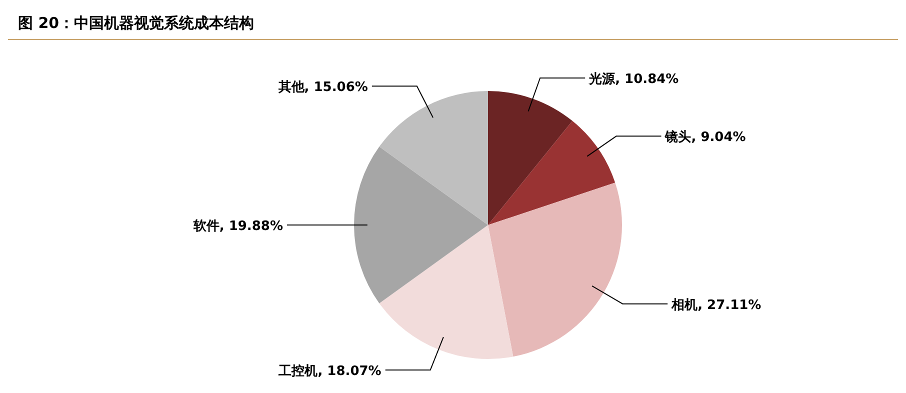 The height and width of the screenshot is (393, 906). Describe the element at coordinates (705, 137) in the screenshot. I see `slice-label: 镜头, 9.04%` at that location.